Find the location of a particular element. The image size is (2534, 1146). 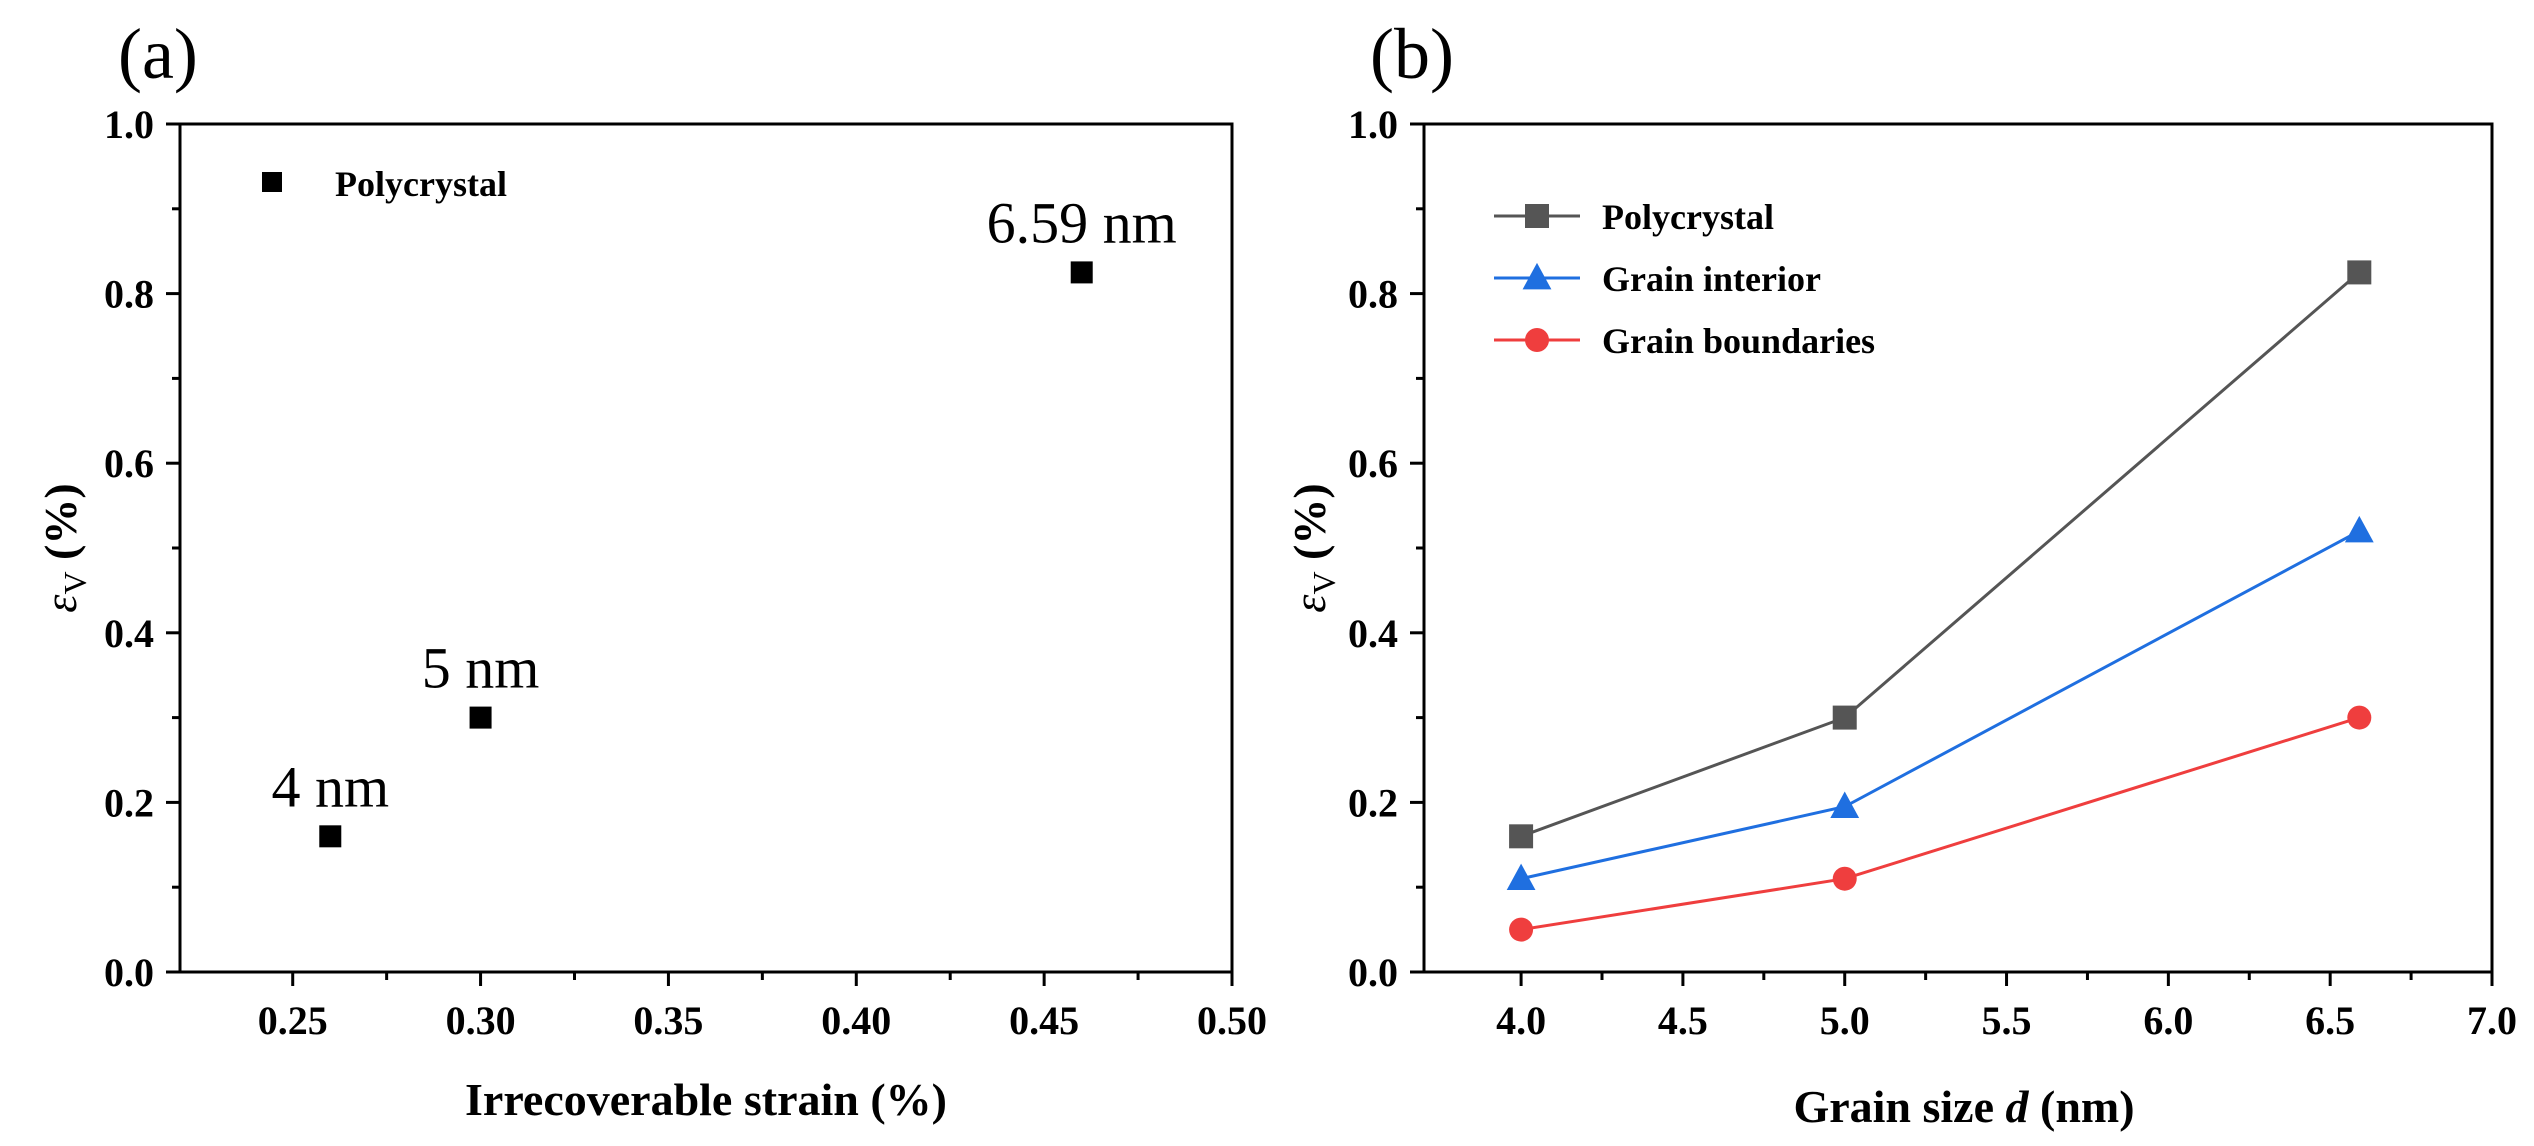

y-axis-unit-a: (%) is located at coordinates (60, 527).